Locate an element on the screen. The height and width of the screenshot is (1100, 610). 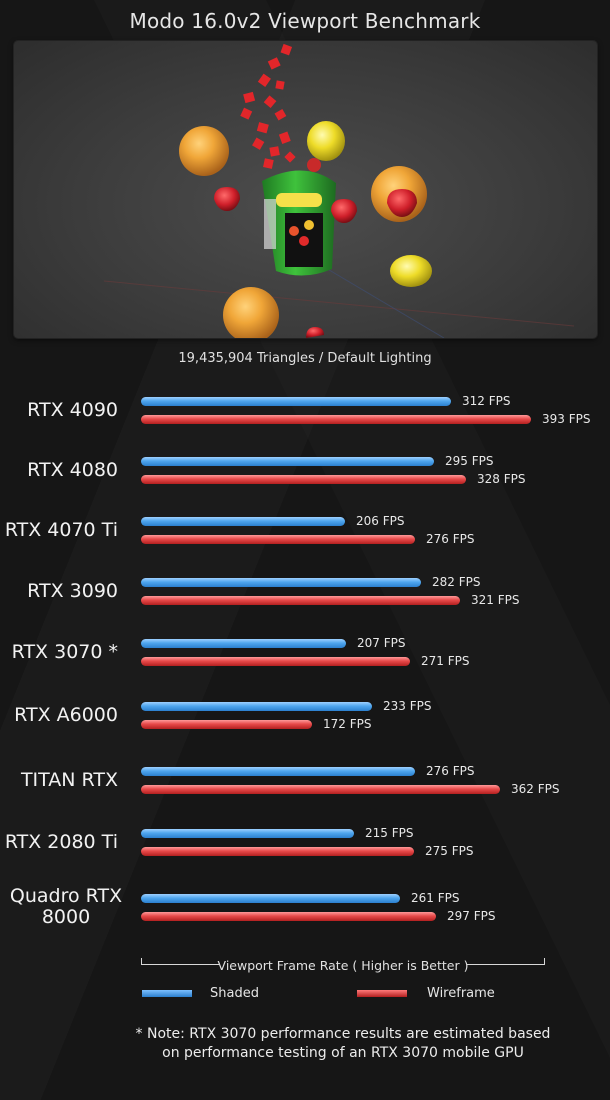
legend-label-wireframe: Wireframe is located at coordinates (461, 993).